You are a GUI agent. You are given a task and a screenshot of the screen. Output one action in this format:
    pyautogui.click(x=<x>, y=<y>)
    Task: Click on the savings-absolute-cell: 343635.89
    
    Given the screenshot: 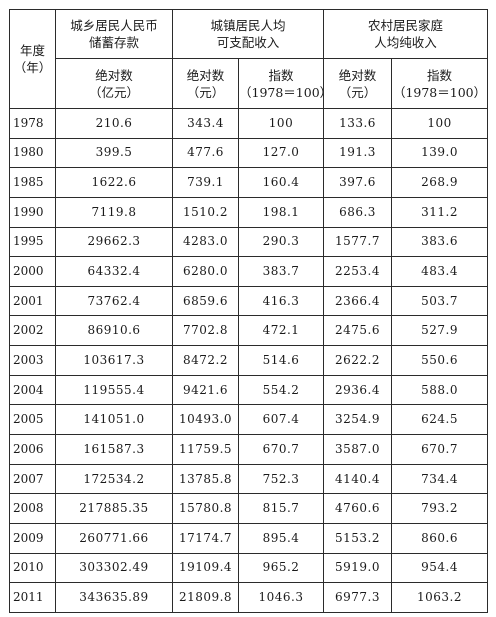 What is the action you would take?
    pyautogui.click(x=114, y=597)
    